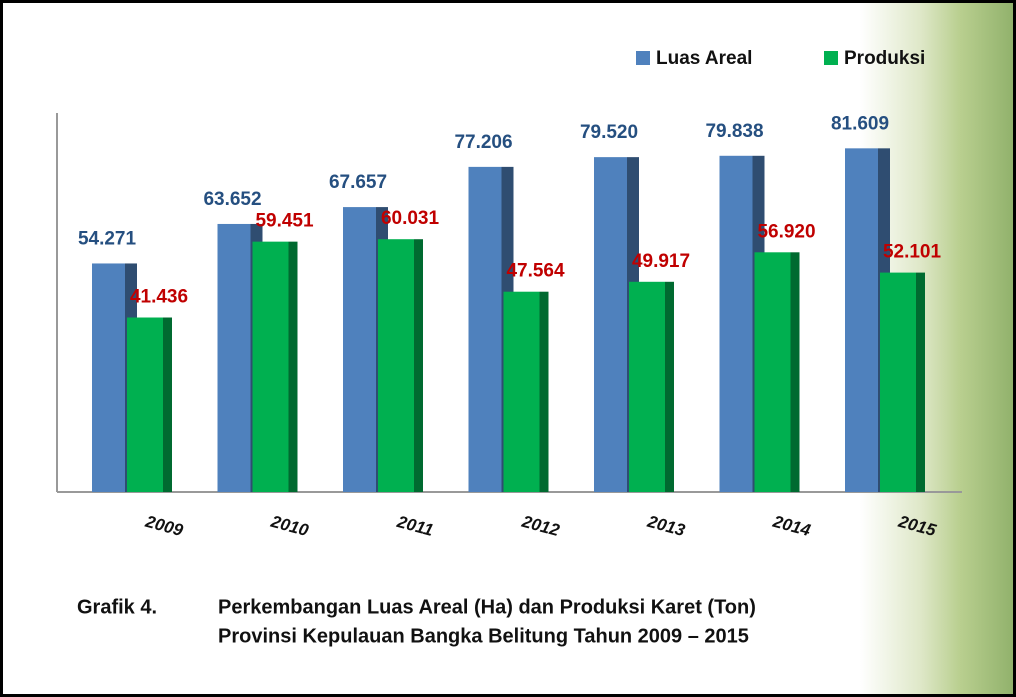  I want to click on value-label: 63.652, so click(232, 199).